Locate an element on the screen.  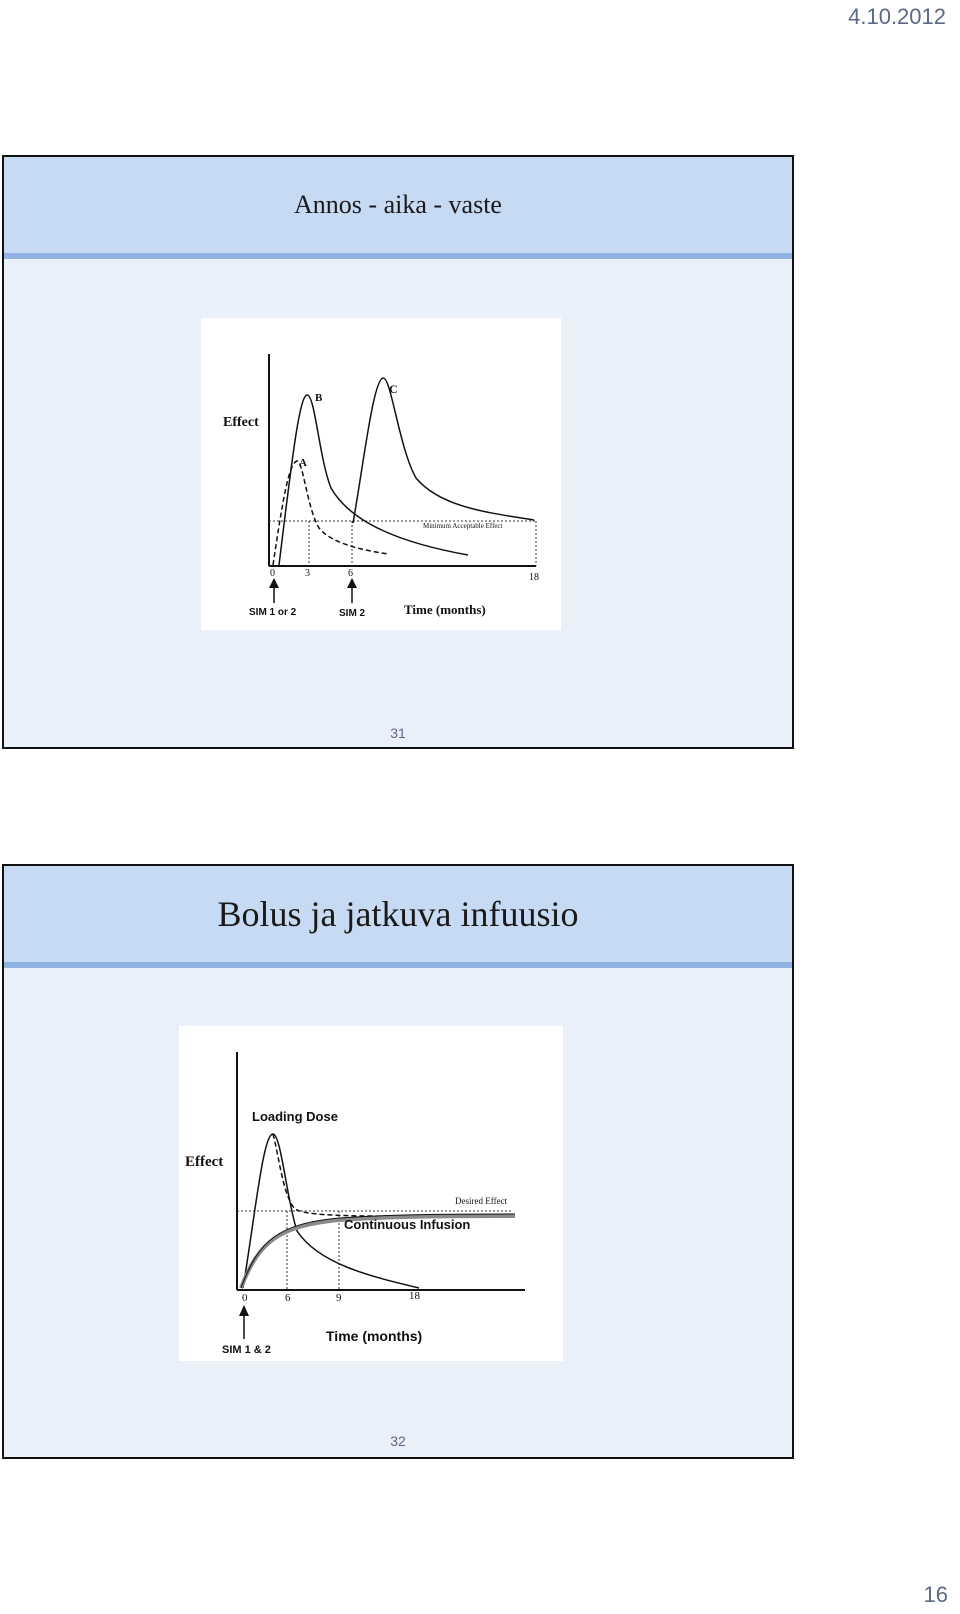
curve-c is located at coordinates (443, 450).